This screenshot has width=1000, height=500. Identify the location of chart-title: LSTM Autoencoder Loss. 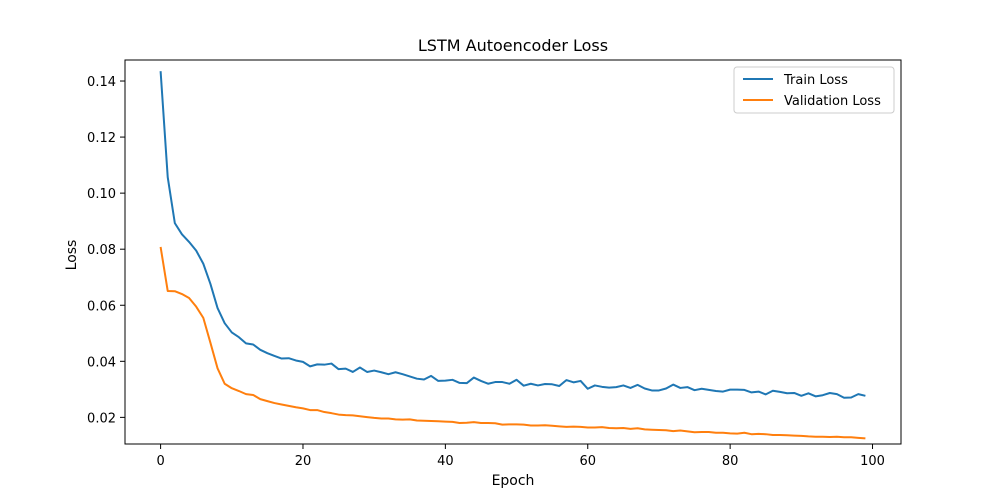
(513, 45).